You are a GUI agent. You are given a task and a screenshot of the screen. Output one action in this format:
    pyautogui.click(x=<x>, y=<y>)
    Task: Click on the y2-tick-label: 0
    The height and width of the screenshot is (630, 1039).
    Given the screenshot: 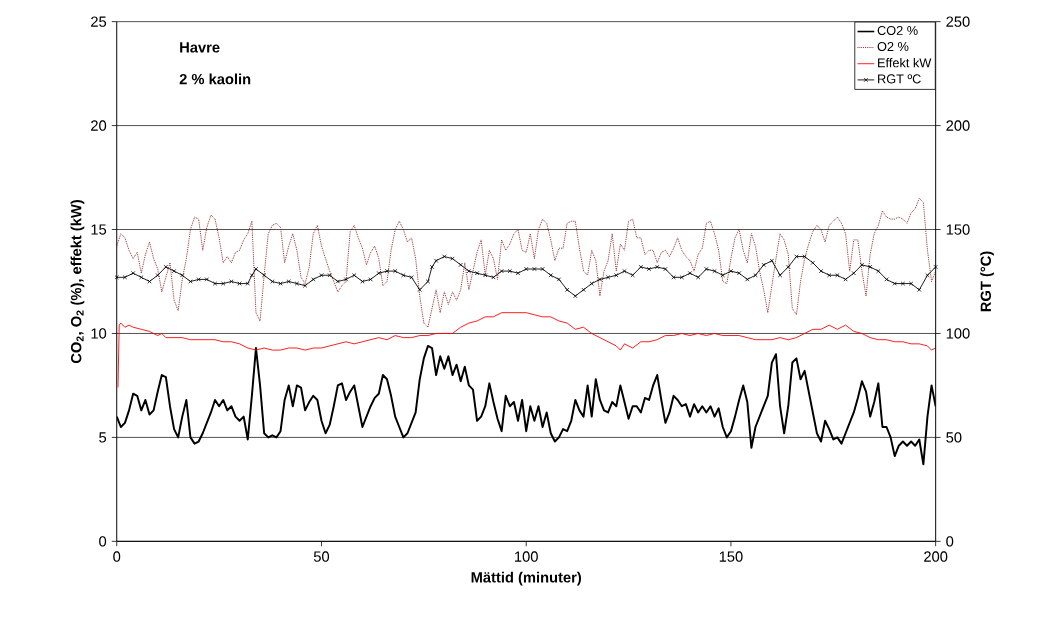 What is the action you would take?
    pyautogui.click(x=950, y=541)
    